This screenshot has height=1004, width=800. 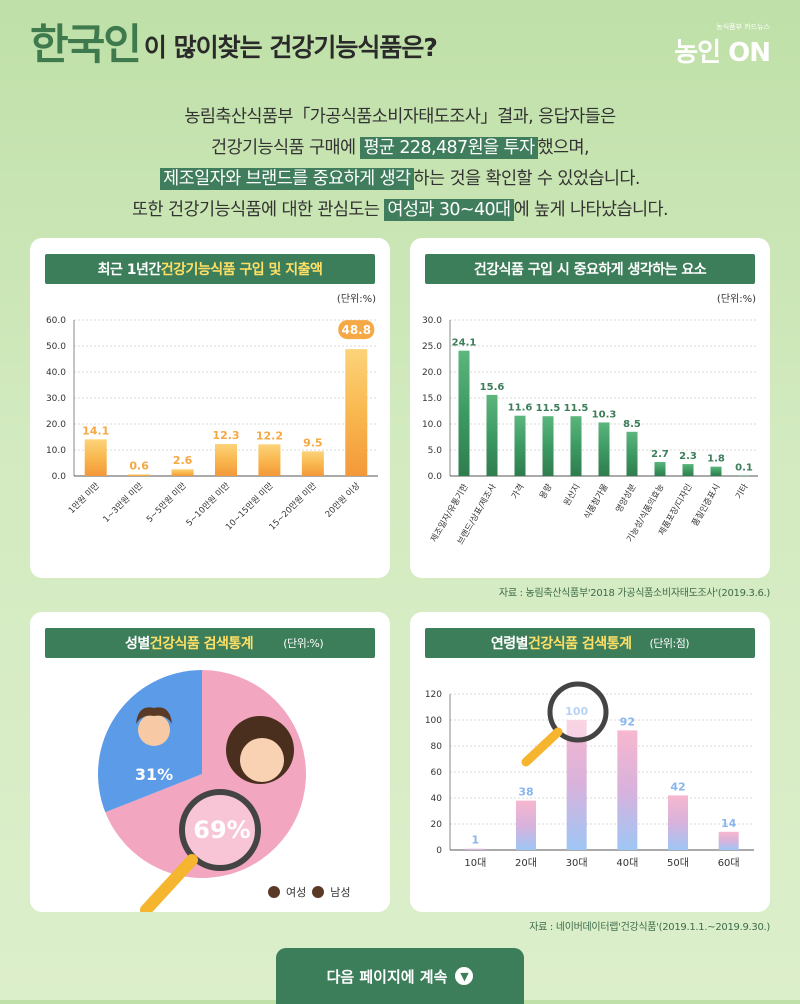 What do you see at coordinates (274, 892) in the screenshot?
I see `female-face-icon` at bounding box center [274, 892].